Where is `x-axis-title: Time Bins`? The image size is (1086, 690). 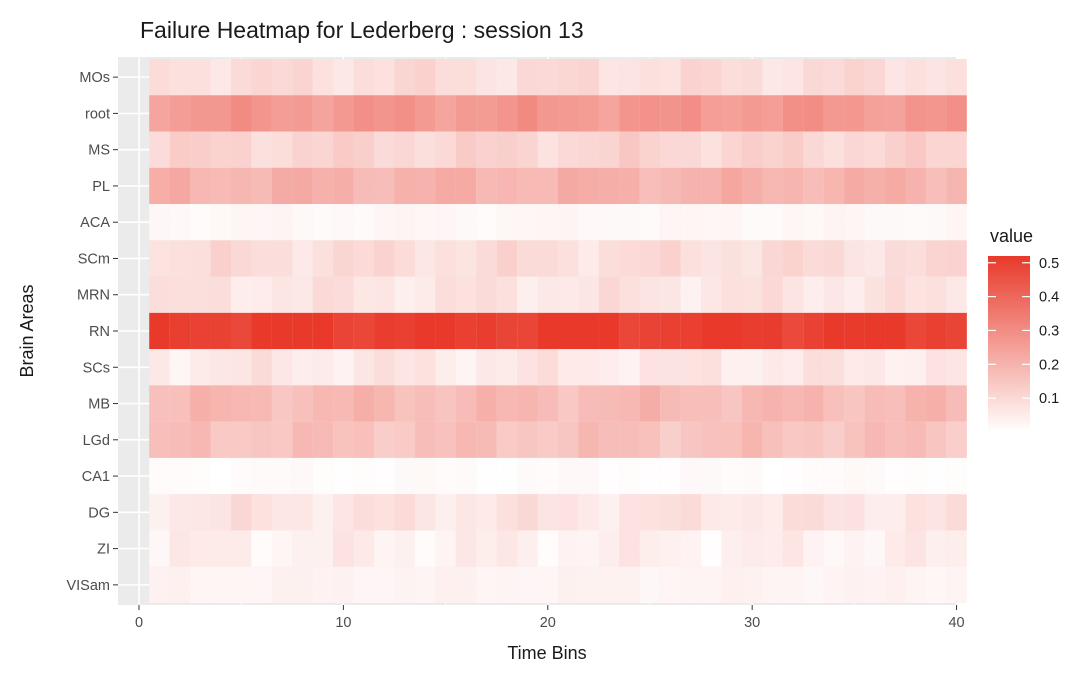
x-axis-title: Time Bins is located at coordinates (546, 653).